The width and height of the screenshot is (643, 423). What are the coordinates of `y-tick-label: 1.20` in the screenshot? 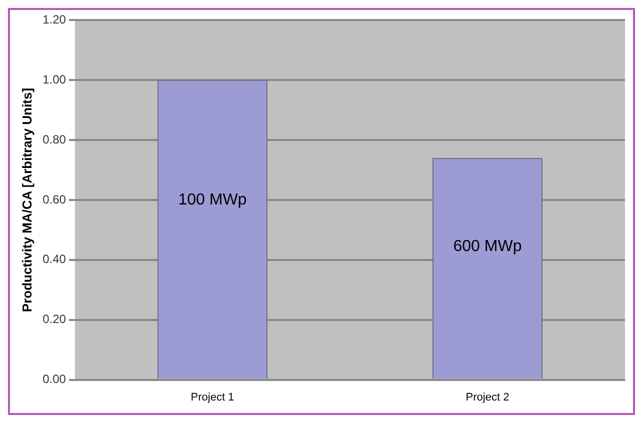 It's located at (54, 19).